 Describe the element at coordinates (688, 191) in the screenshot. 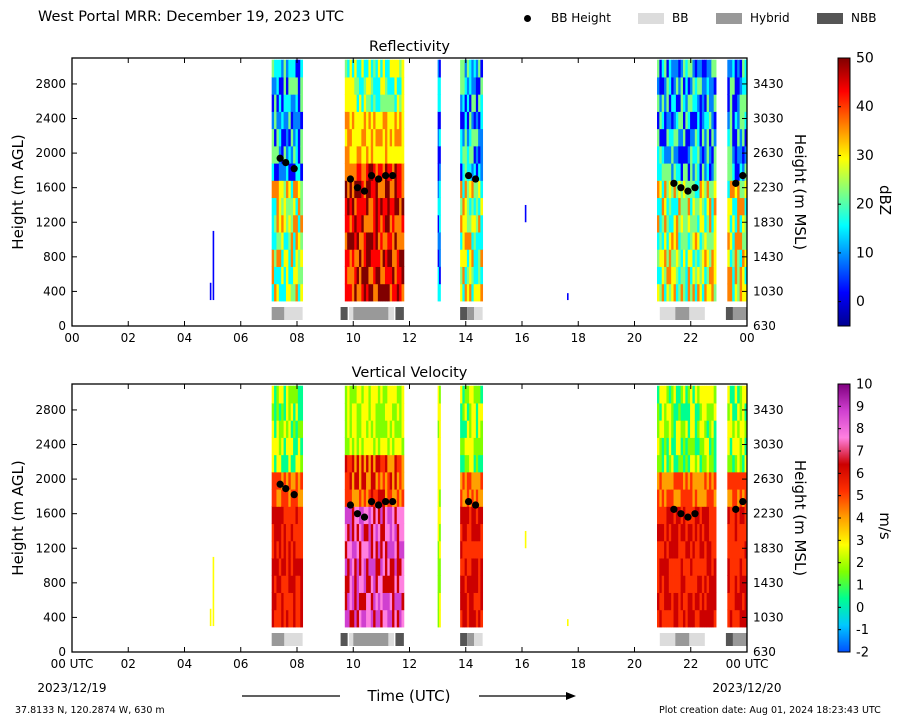

I see `bb-height-point` at that location.